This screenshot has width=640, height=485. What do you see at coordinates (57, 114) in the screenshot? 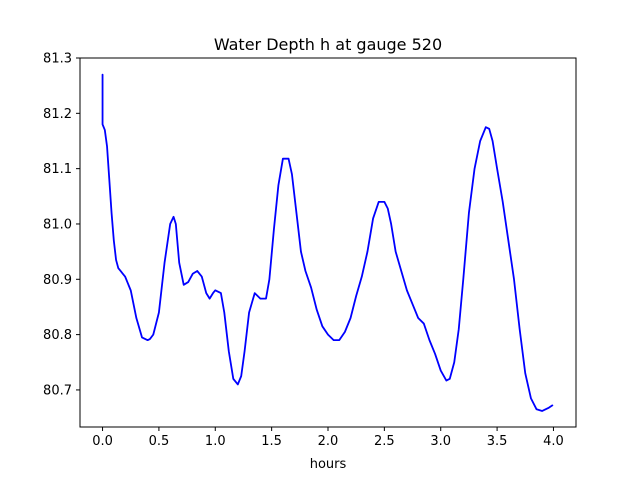
I see `y-tick-label: 81.2` at bounding box center [57, 114].